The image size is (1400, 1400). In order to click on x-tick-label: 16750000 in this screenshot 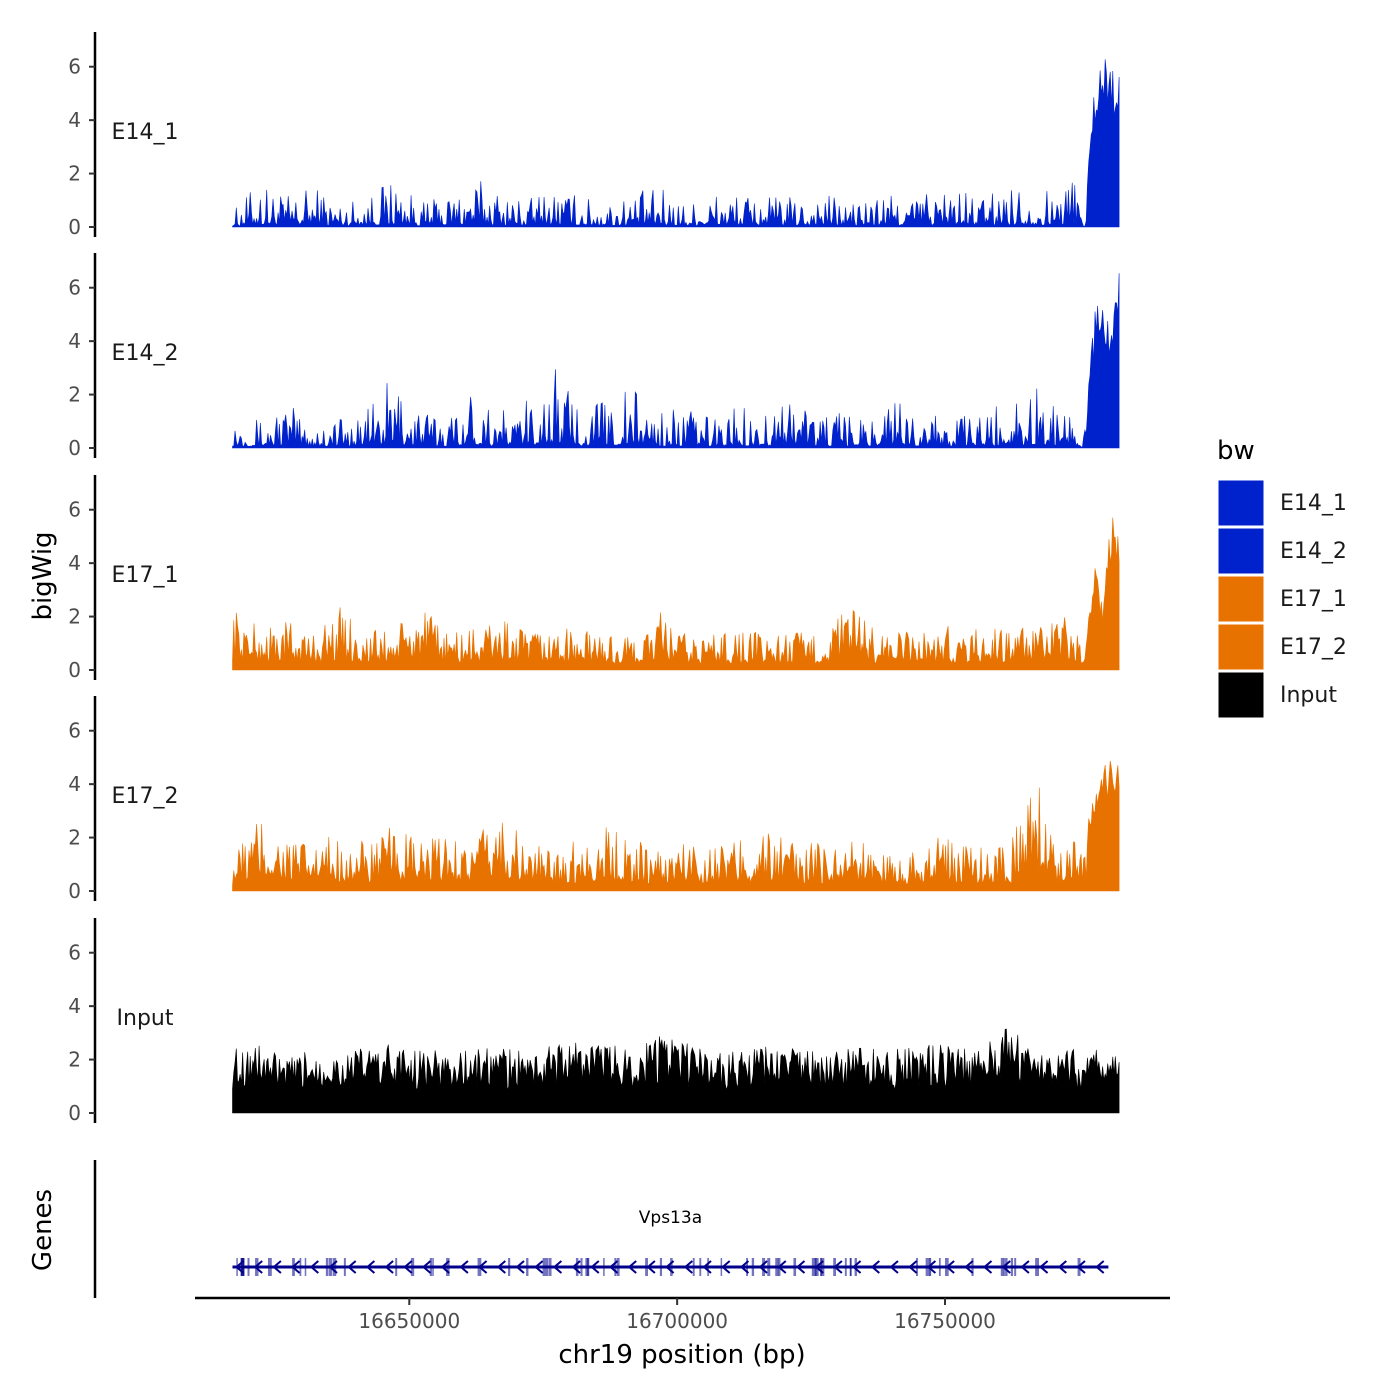, I will do `click(945, 1321)`.